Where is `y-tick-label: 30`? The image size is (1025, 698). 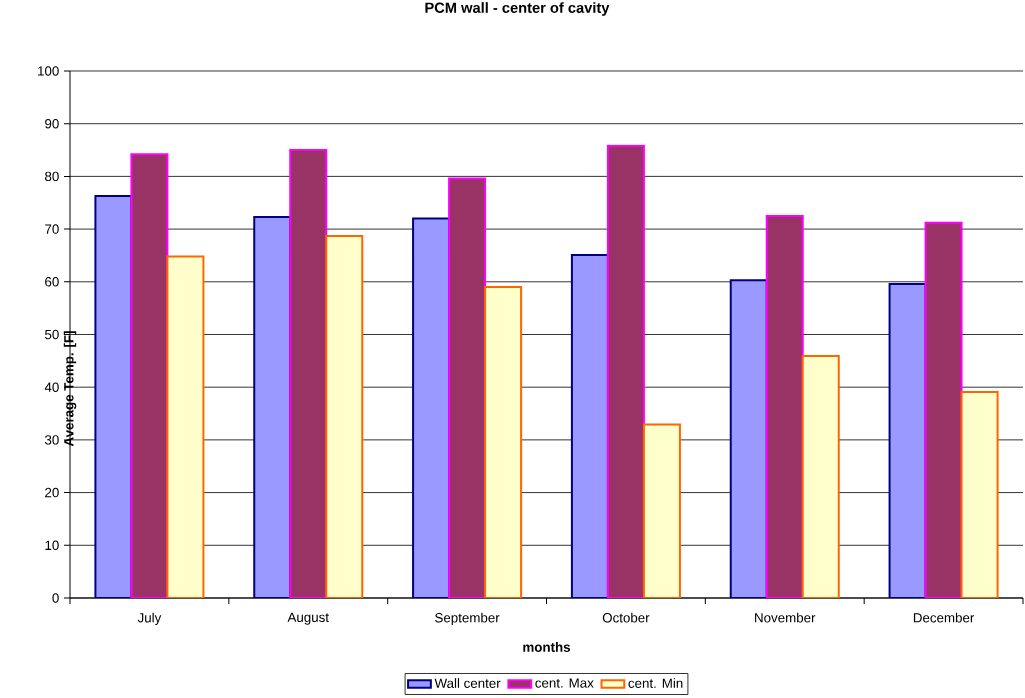 y-tick-label: 30 is located at coordinates (51, 440).